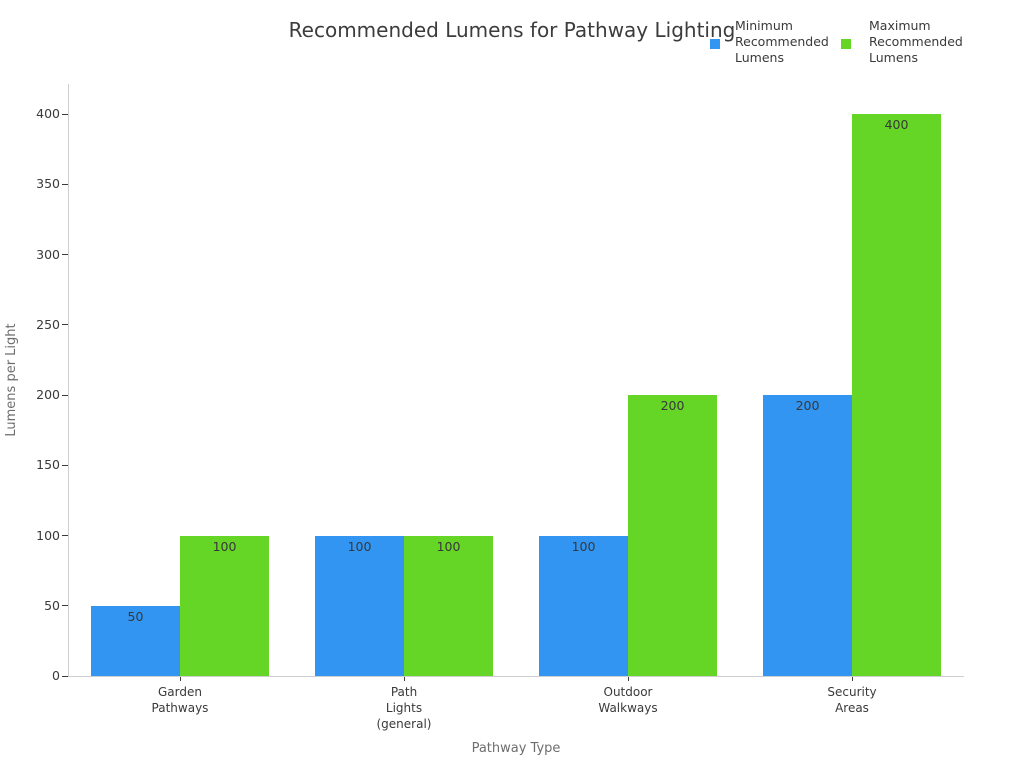 The height and width of the screenshot is (768, 1024). I want to click on x-category-label: Path Lights (general), so click(404, 708).